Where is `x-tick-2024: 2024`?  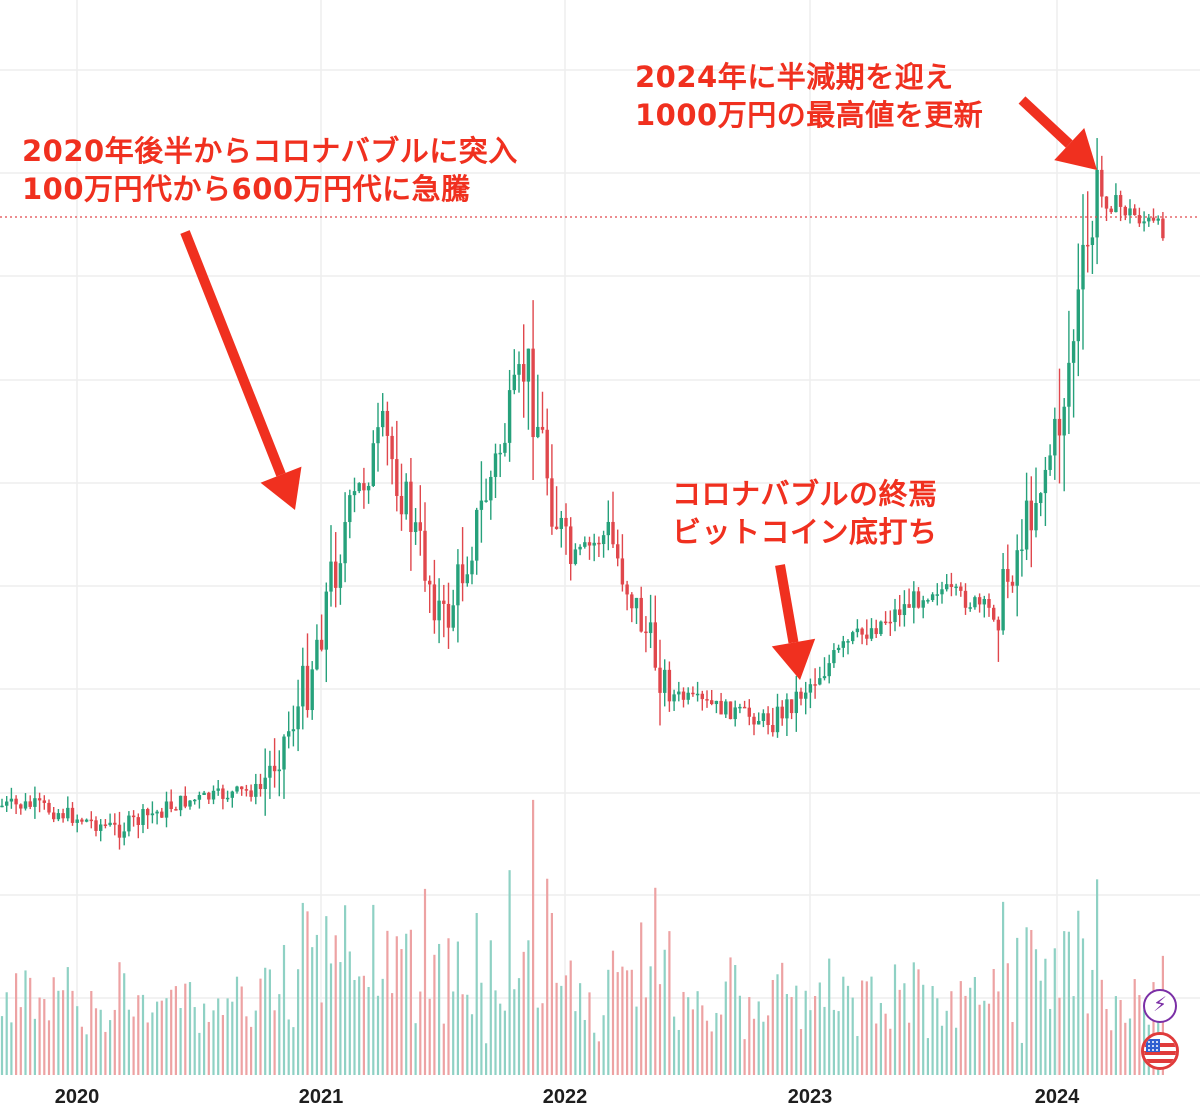 x-tick-2024: 2024 is located at coordinates (1057, 1097).